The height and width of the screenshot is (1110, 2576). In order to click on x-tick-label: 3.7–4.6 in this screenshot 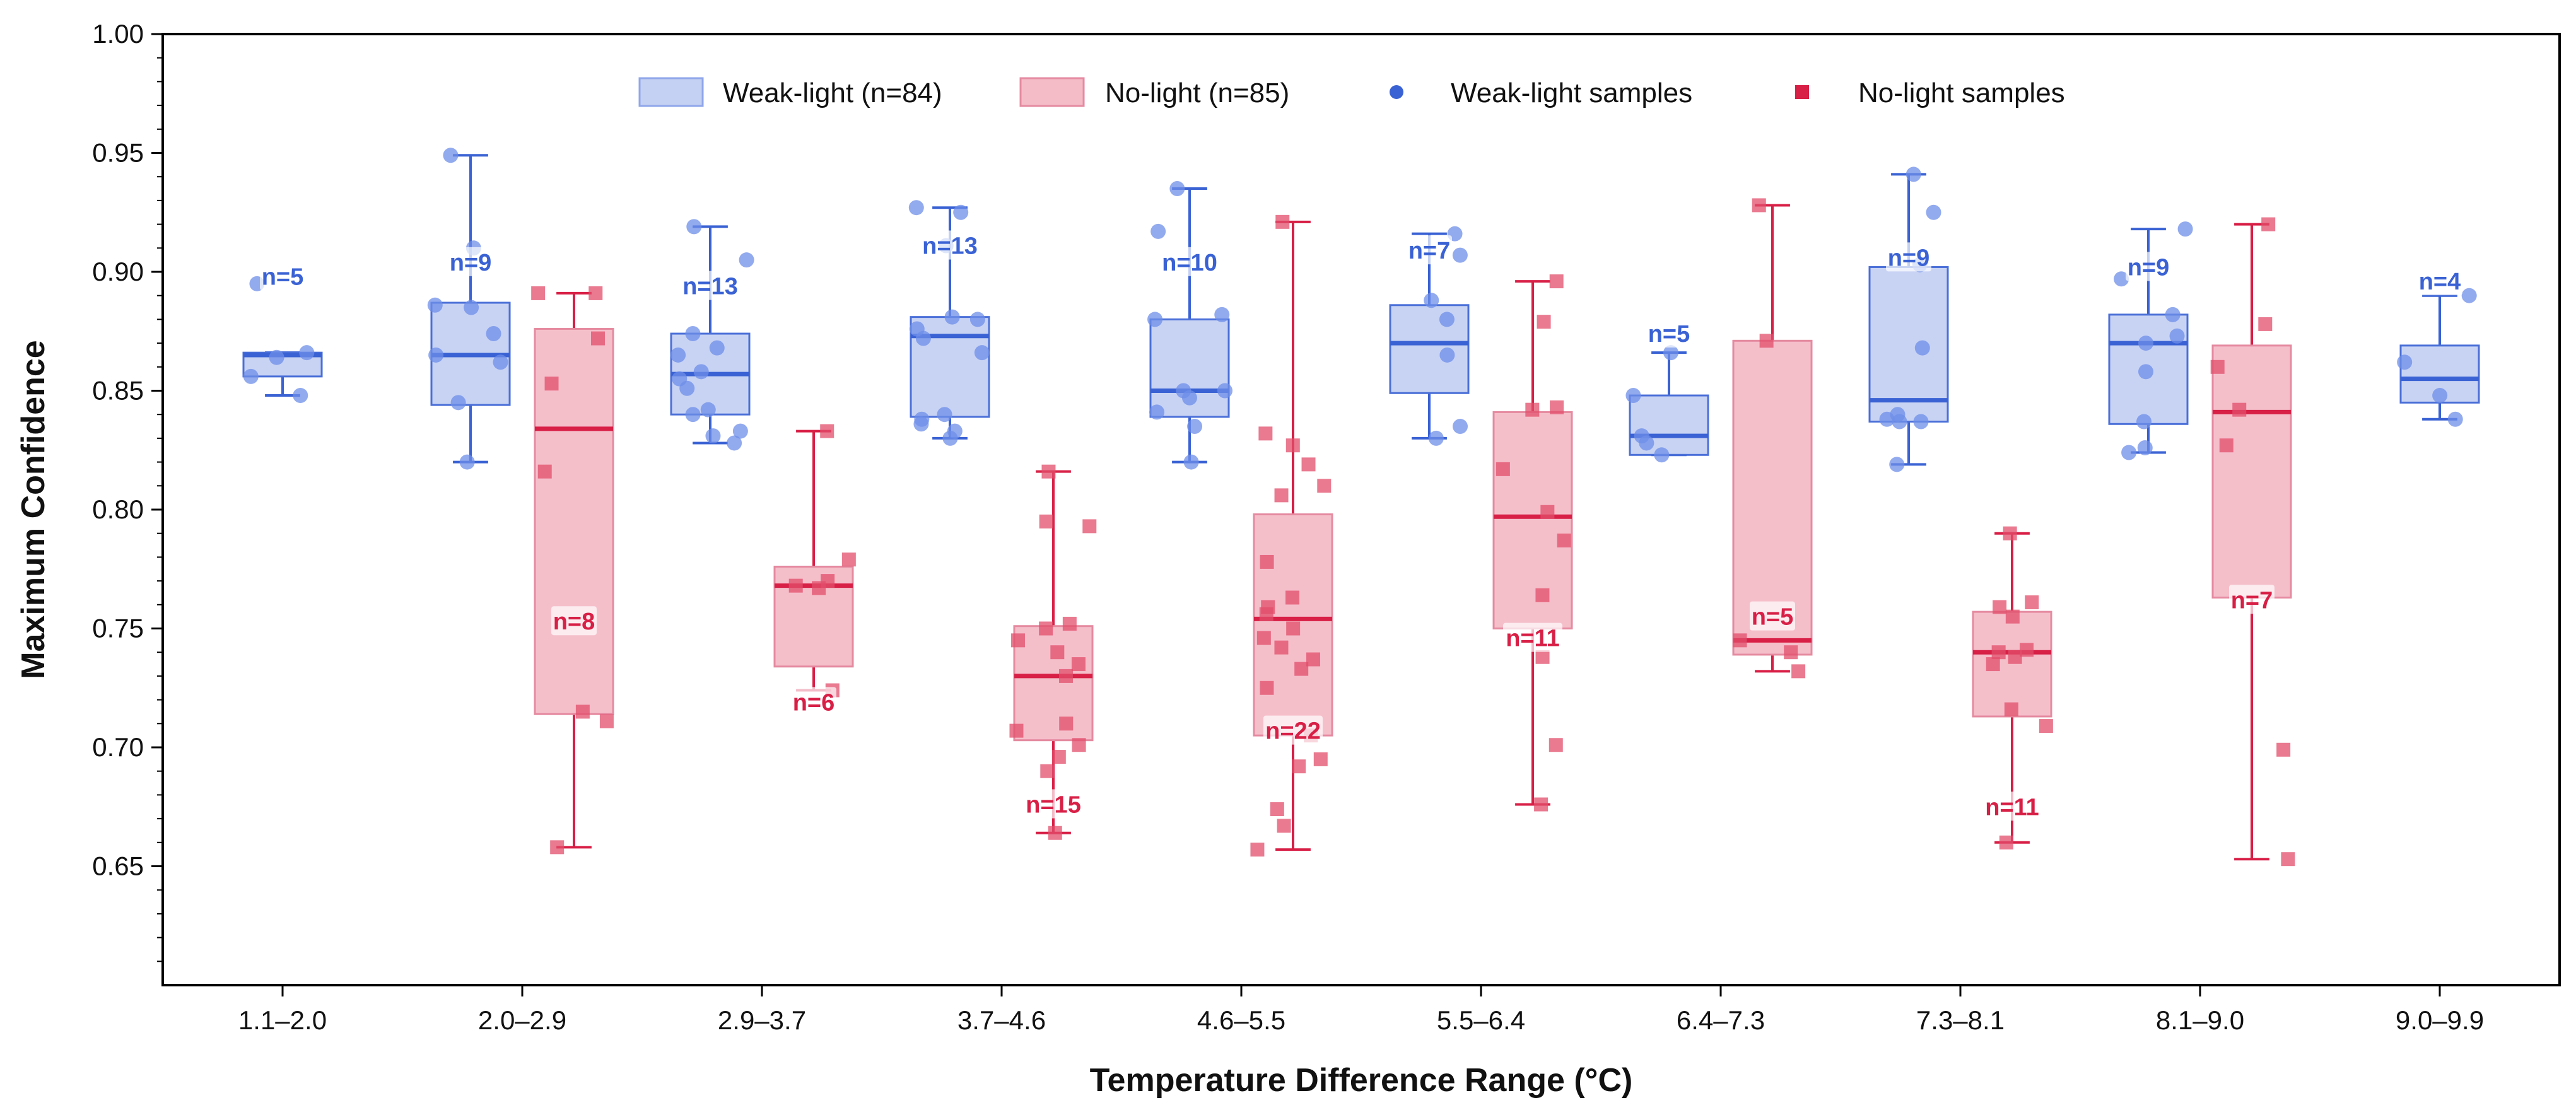, I will do `click(1001, 1020)`.